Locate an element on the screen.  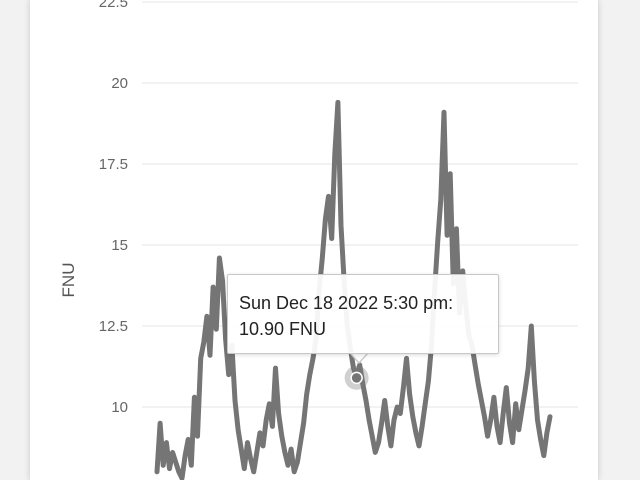
y-tick-label: 22.5 is located at coordinates (113, 5).